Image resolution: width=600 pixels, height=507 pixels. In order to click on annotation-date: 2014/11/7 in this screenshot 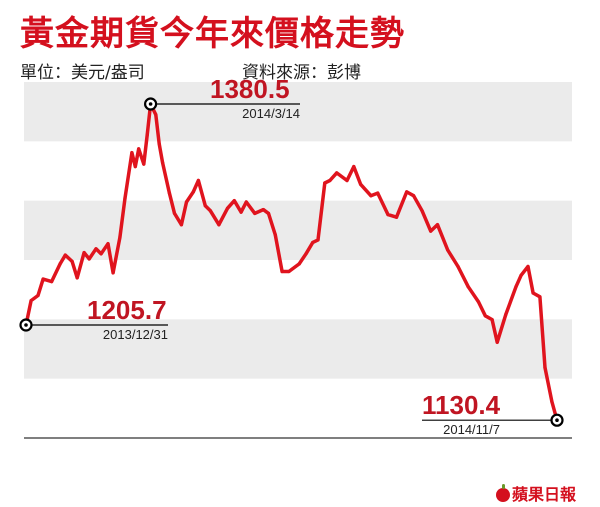, I will do `click(471, 429)`.